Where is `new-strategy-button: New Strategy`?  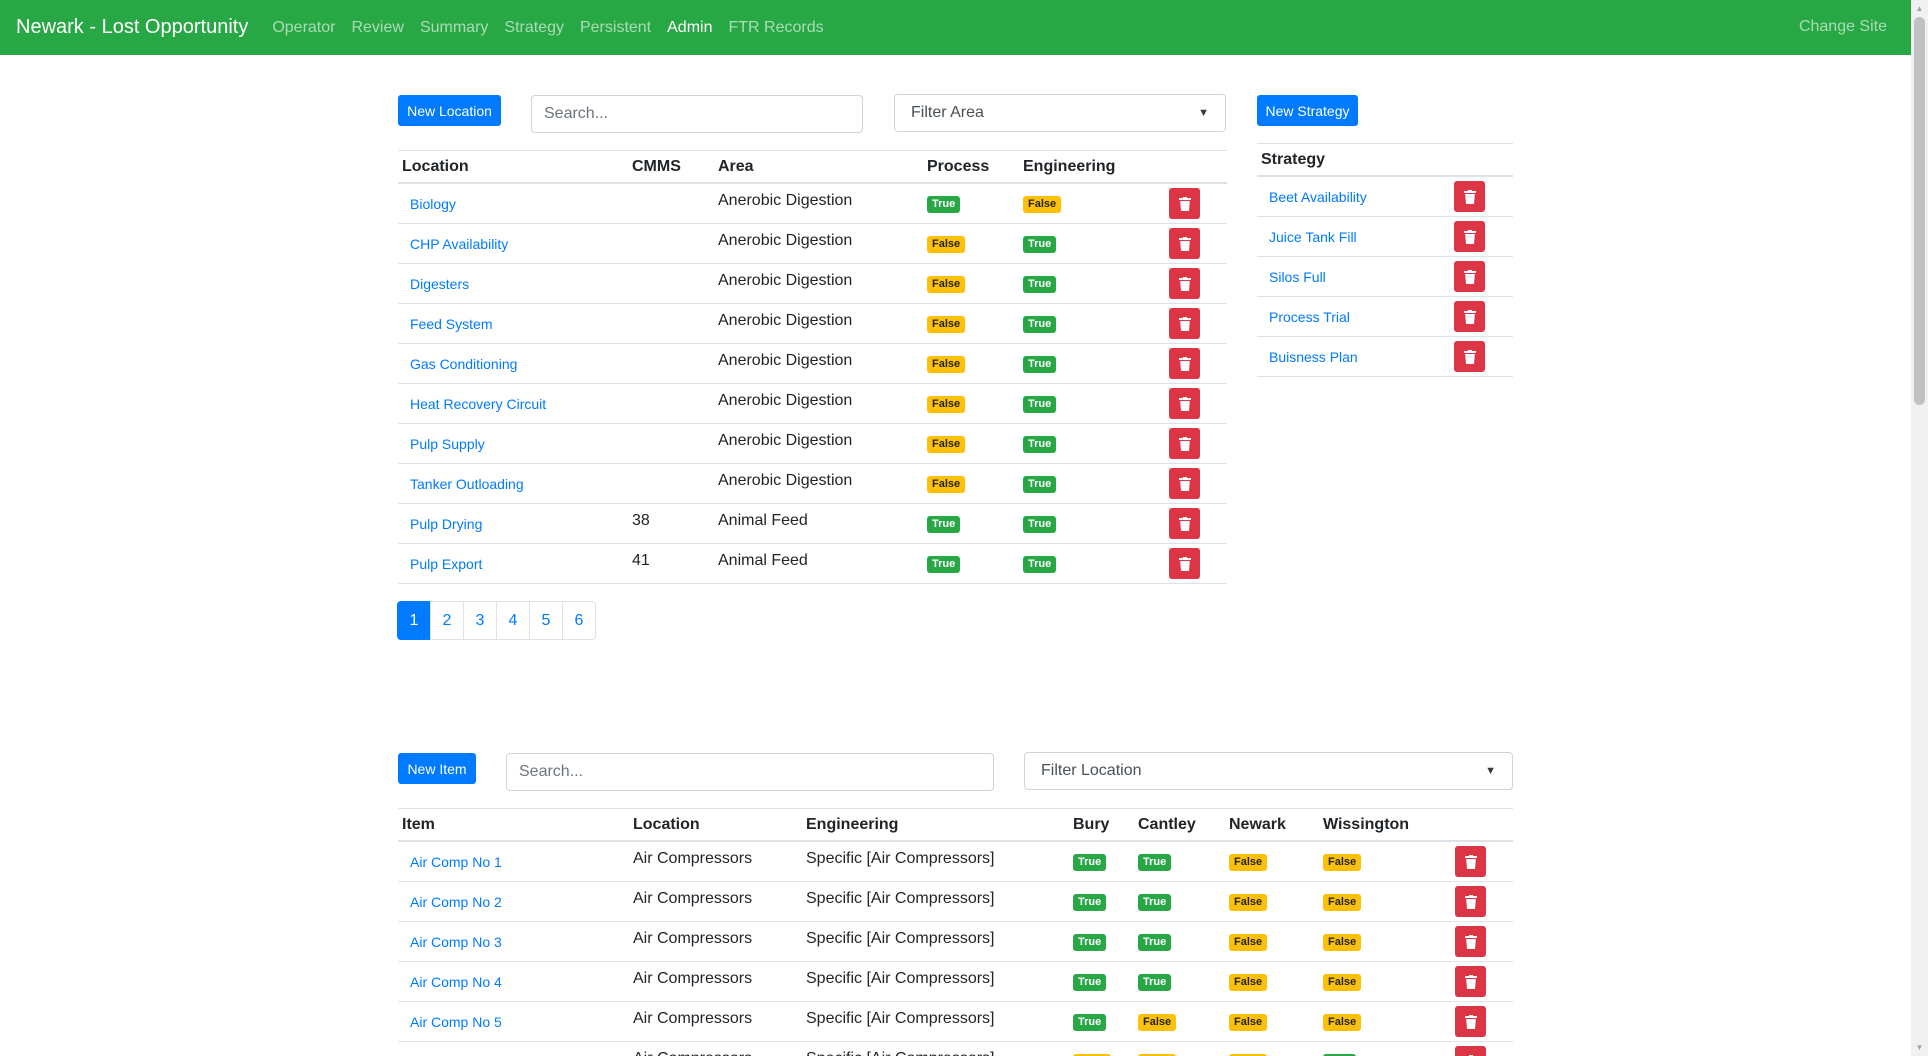
new-strategy-button: New Strategy is located at coordinates (1307, 110).